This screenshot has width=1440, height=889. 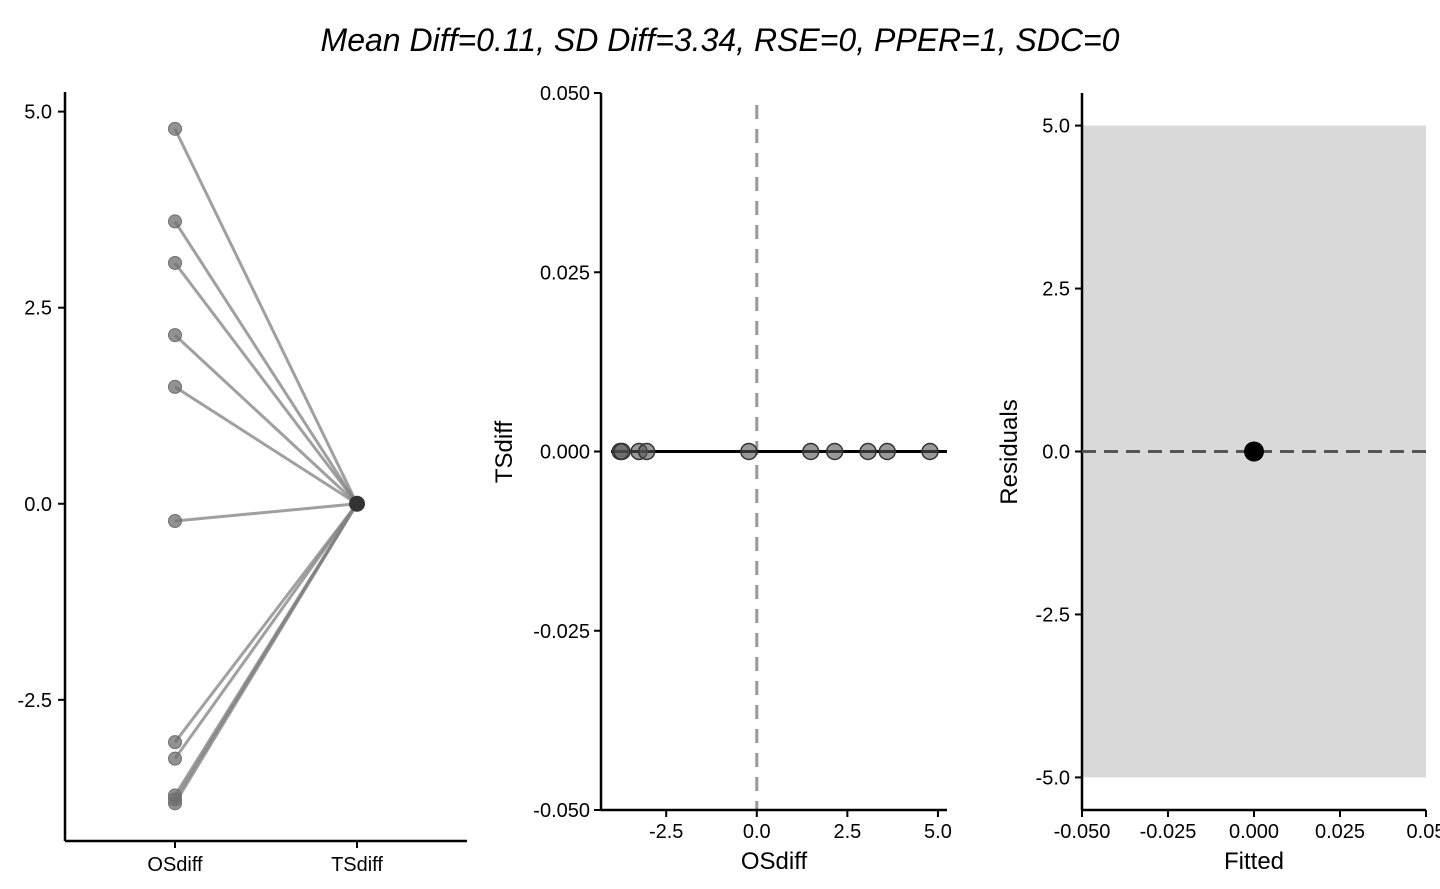 What do you see at coordinates (561, 632) in the screenshot?
I see `y-tick-label: -0.025` at bounding box center [561, 632].